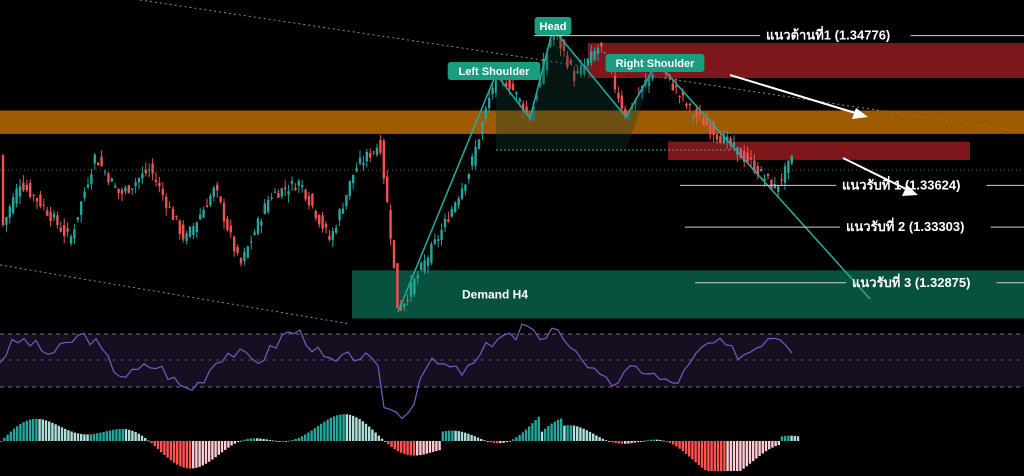 The width and height of the screenshot is (1024, 476). Describe the element at coordinates (688, 294) in the screenshot. I see `demand-zone` at that location.